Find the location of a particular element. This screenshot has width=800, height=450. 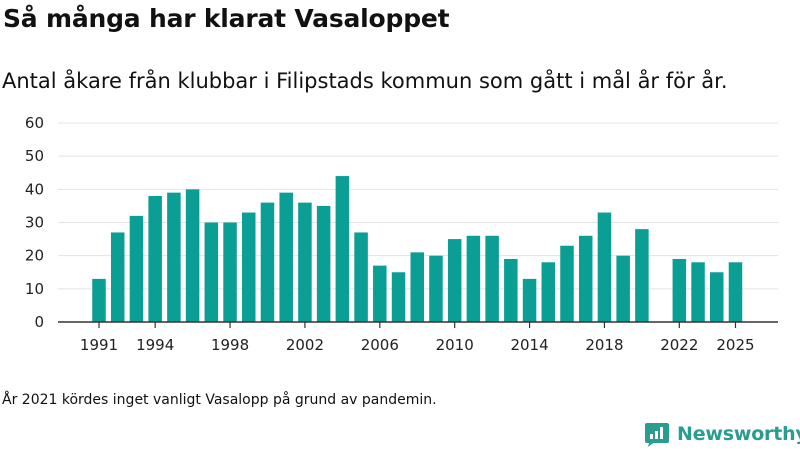

x-tick-label-1998: 1998 is located at coordinates (230, 345).